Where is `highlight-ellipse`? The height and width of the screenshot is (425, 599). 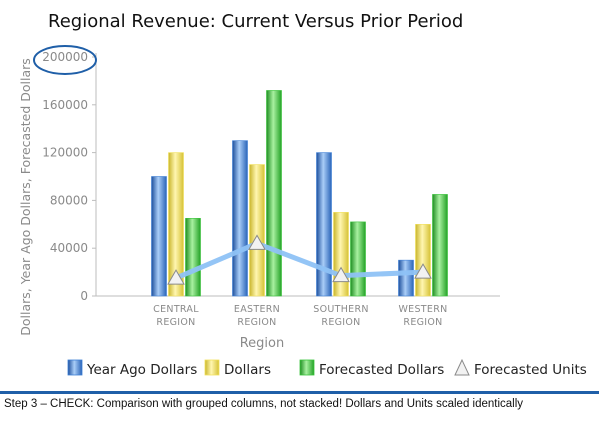
highlight-ellipse is located at coordinates (65, 60).